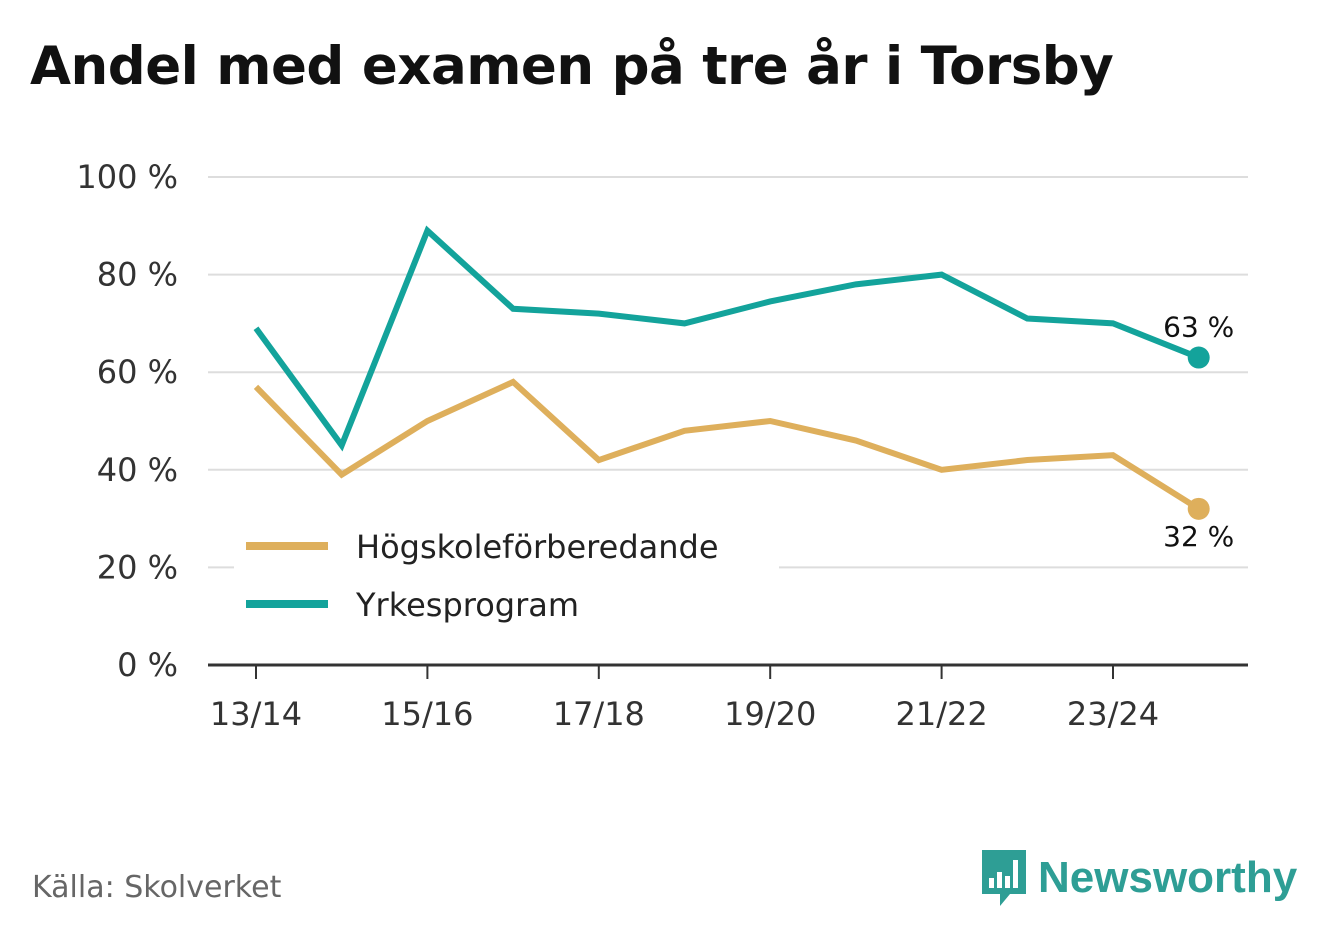 The height and width of the screenshot is (939, 1322). What do you see at coordinates (572, 66) in the screenshot?
I see `chart-title: Andel med examen på tre år i Torsby` at bounding box center [572, 66].